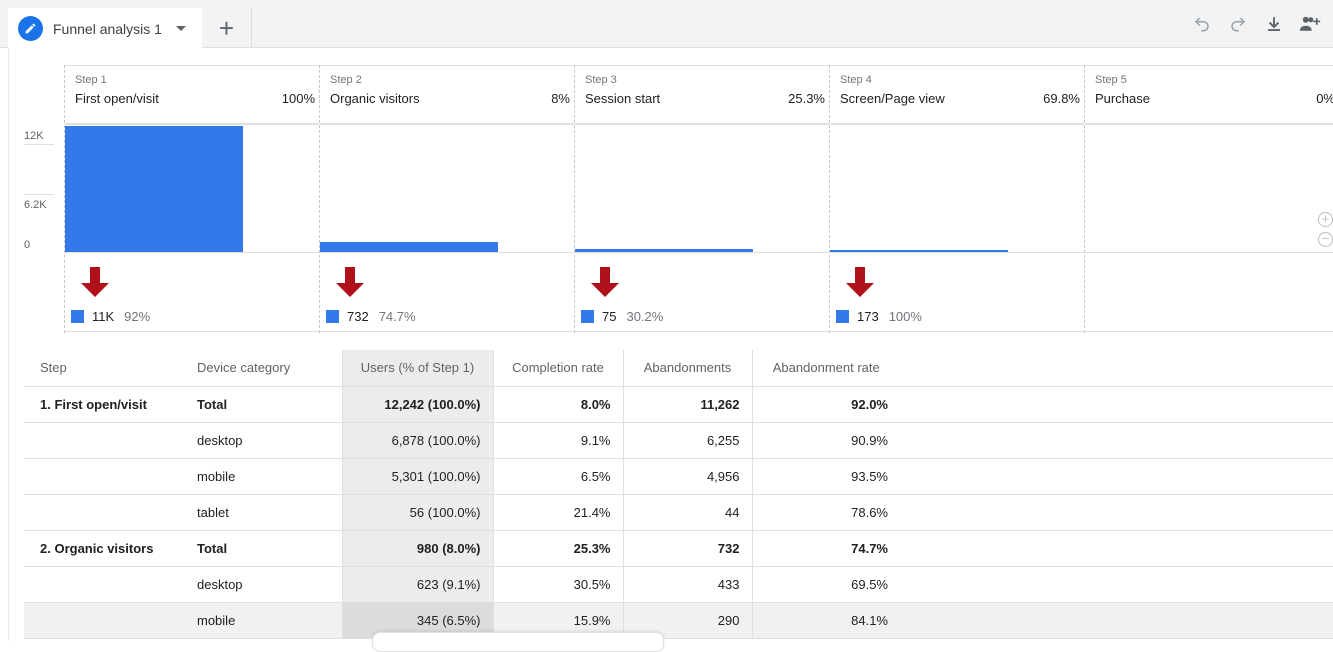 The width and height of the screenshot is (1333, 652). What do you see at coordinates (117, 98) in the screenshot?
I see `step-name: First open/visit` at bounding box center [117, 98].